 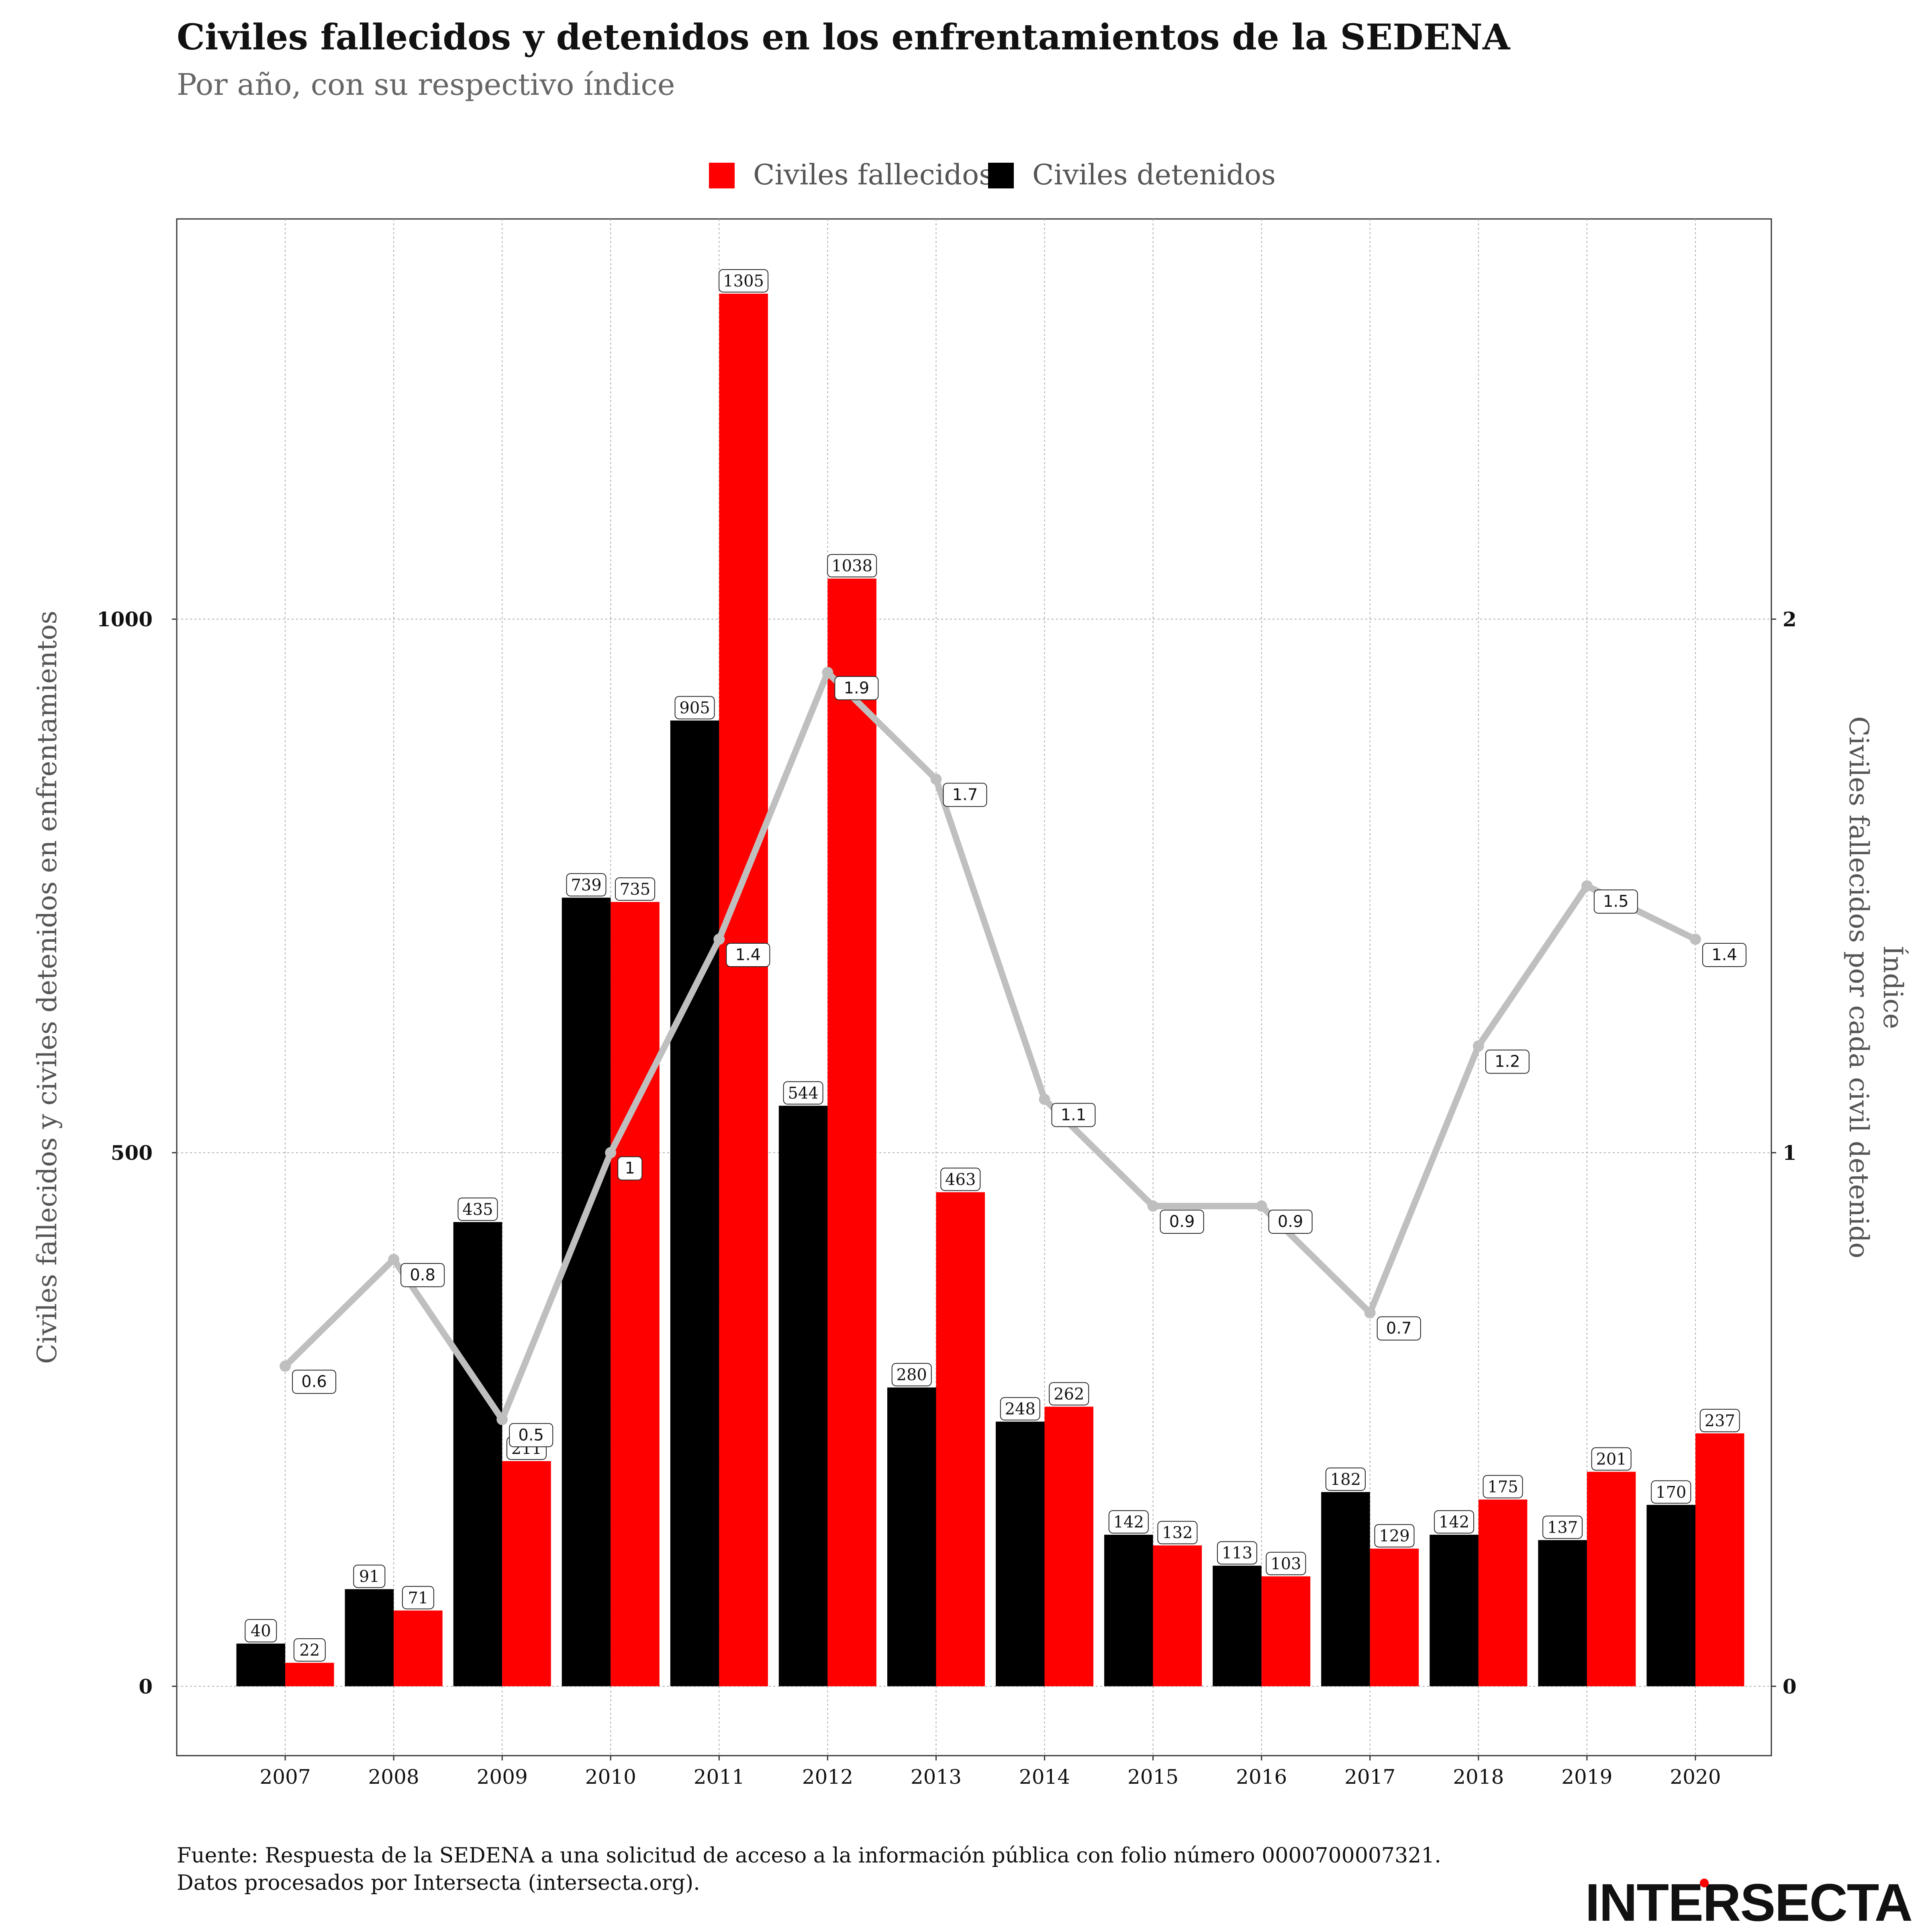 I want to click on x-tick-label: 2019, so click(x=1586, y=1777).